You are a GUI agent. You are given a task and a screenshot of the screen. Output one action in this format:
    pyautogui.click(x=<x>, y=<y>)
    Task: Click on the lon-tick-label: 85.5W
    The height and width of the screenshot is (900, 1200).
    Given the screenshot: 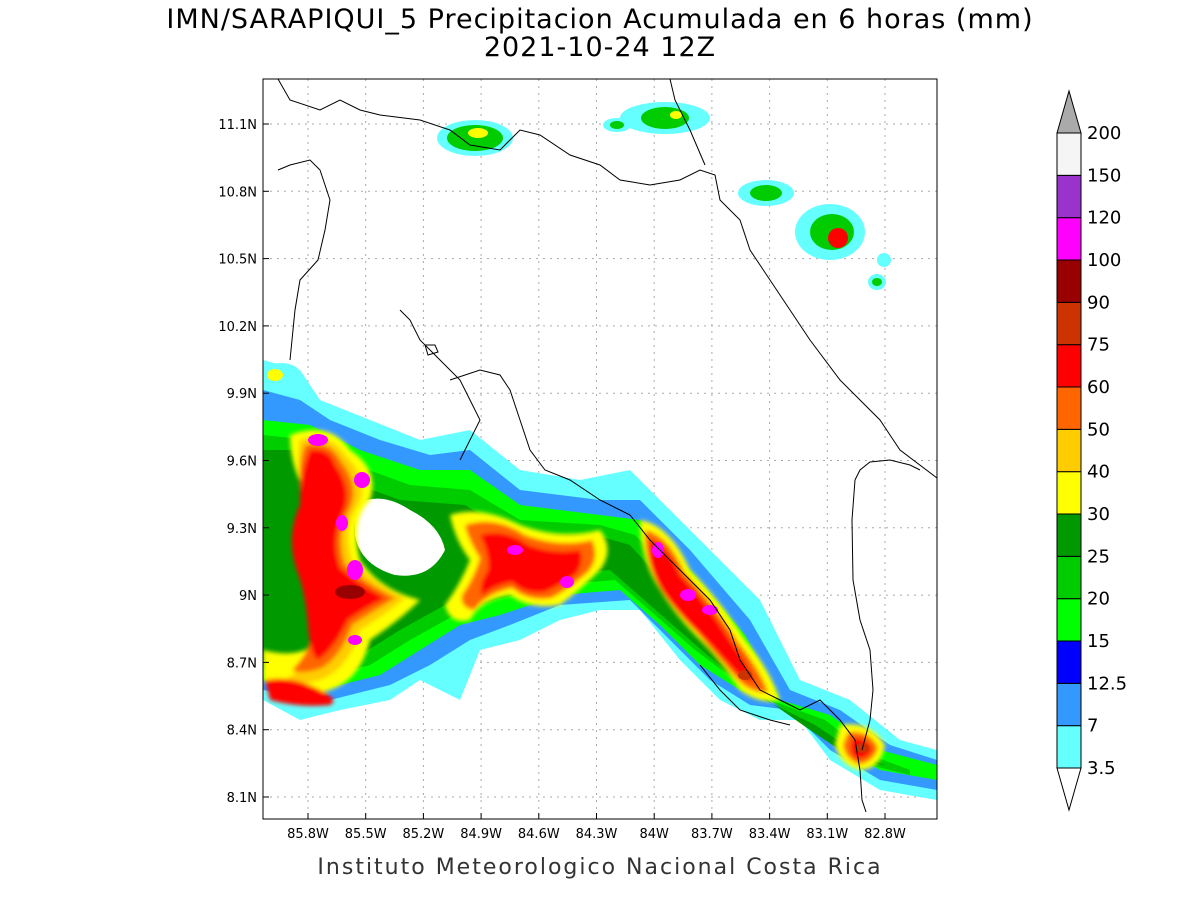 What is the action you would take?
    pyautogui.click(x=366, y=834)
    